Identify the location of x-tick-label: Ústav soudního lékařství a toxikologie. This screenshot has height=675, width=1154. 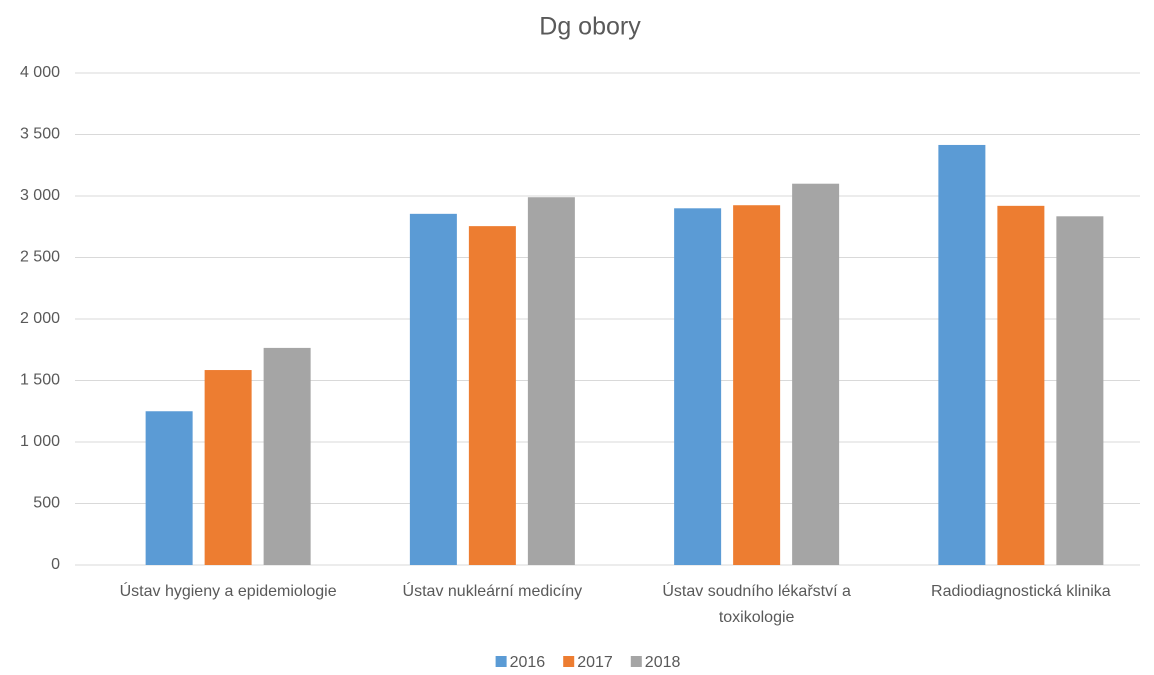
(756, 603).